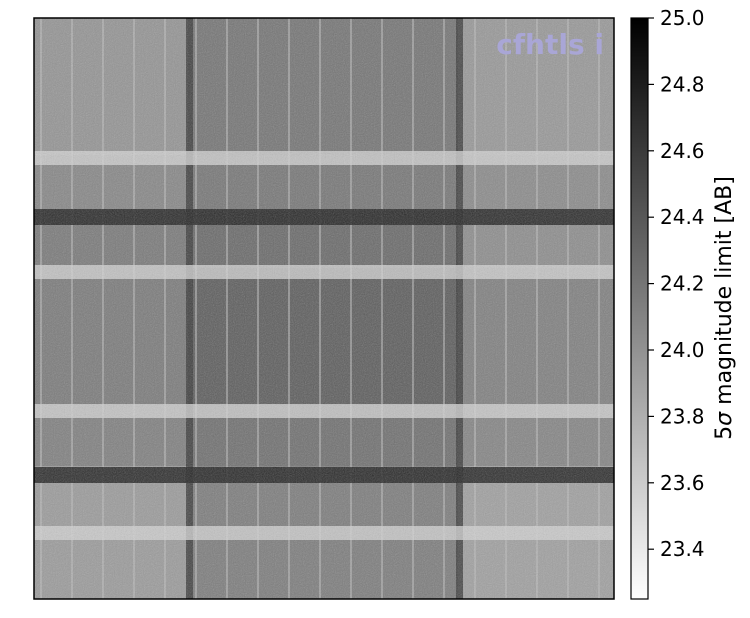  Describe the element at coordinates (682, 18) in the screenshot. I see `colorbar-tick-label: 25.0` at that location.